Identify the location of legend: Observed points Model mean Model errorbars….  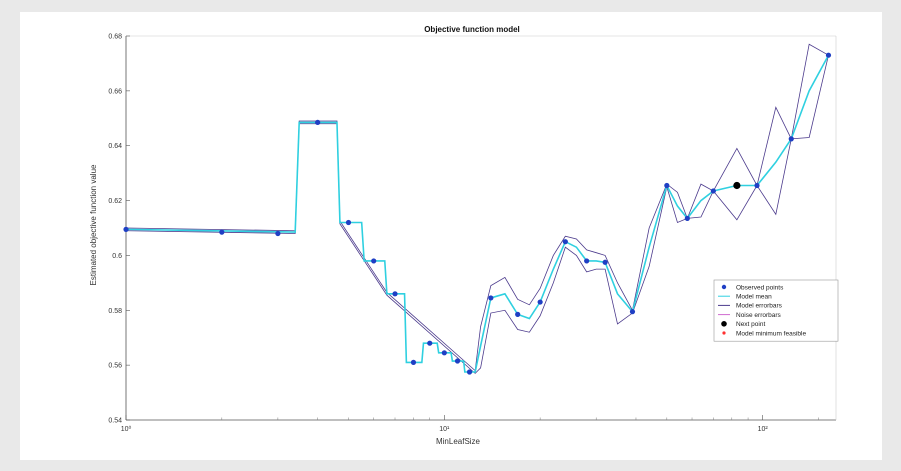
(776, 310).